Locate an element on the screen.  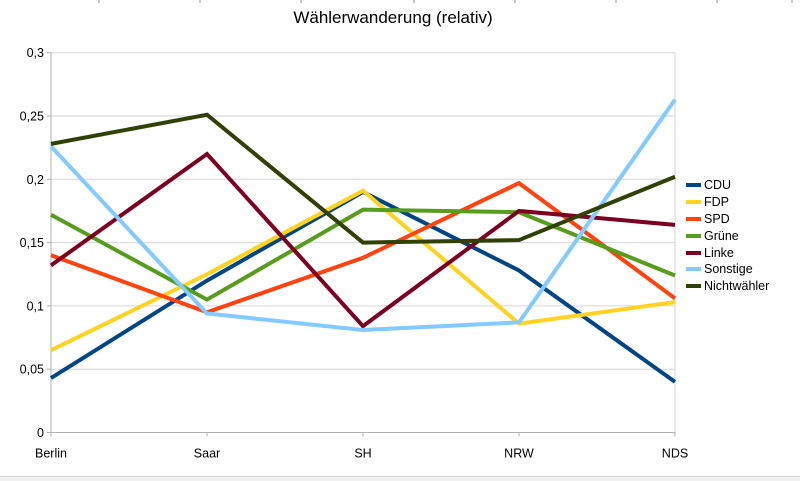
legend: CDU FDP SPD Grüne Linke Sonstige Nichtwähler is located at coordinates (727, 236).